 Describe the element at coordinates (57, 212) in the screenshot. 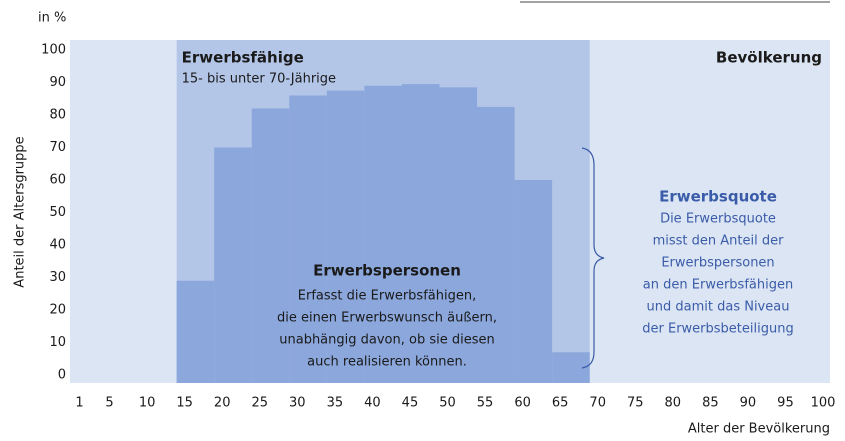

I see `y-tick-label: 50` at that location.